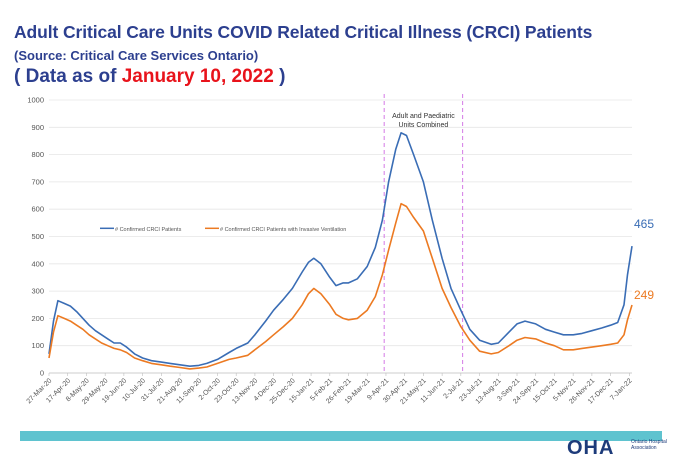 The image size is (680, 463). What do you see at coordinates (37, 154) in the screenshot?
I see `y-tick-label: 800` at bounding box center [37, 154].